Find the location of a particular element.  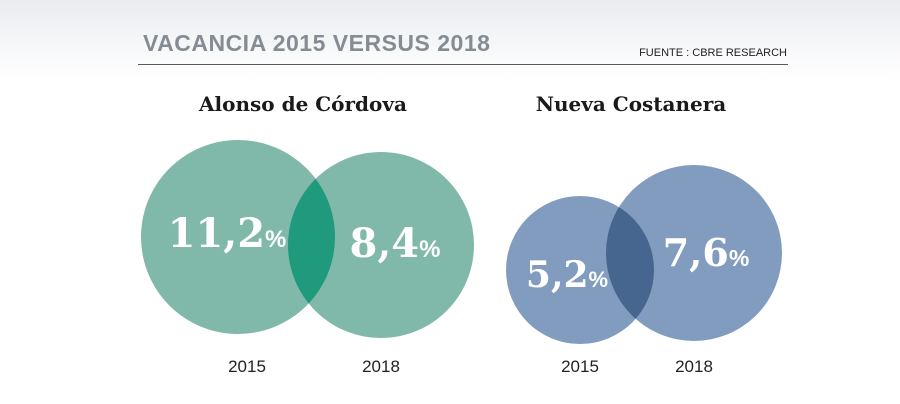

title-divider is located at coordinates (463, 64).